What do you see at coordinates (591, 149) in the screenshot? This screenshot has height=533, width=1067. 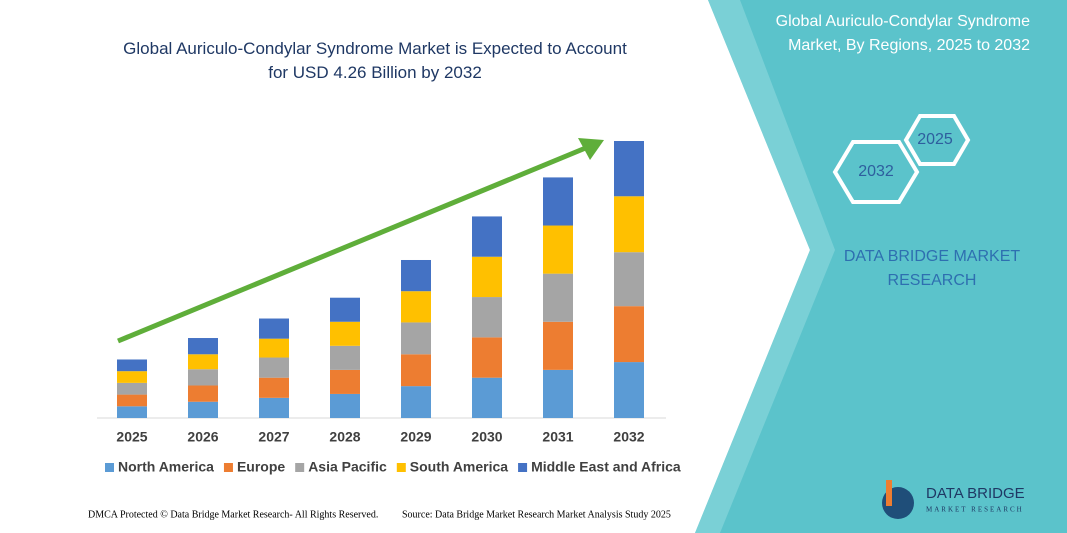 I see `arrow-head` at bounding box center [591, 149].